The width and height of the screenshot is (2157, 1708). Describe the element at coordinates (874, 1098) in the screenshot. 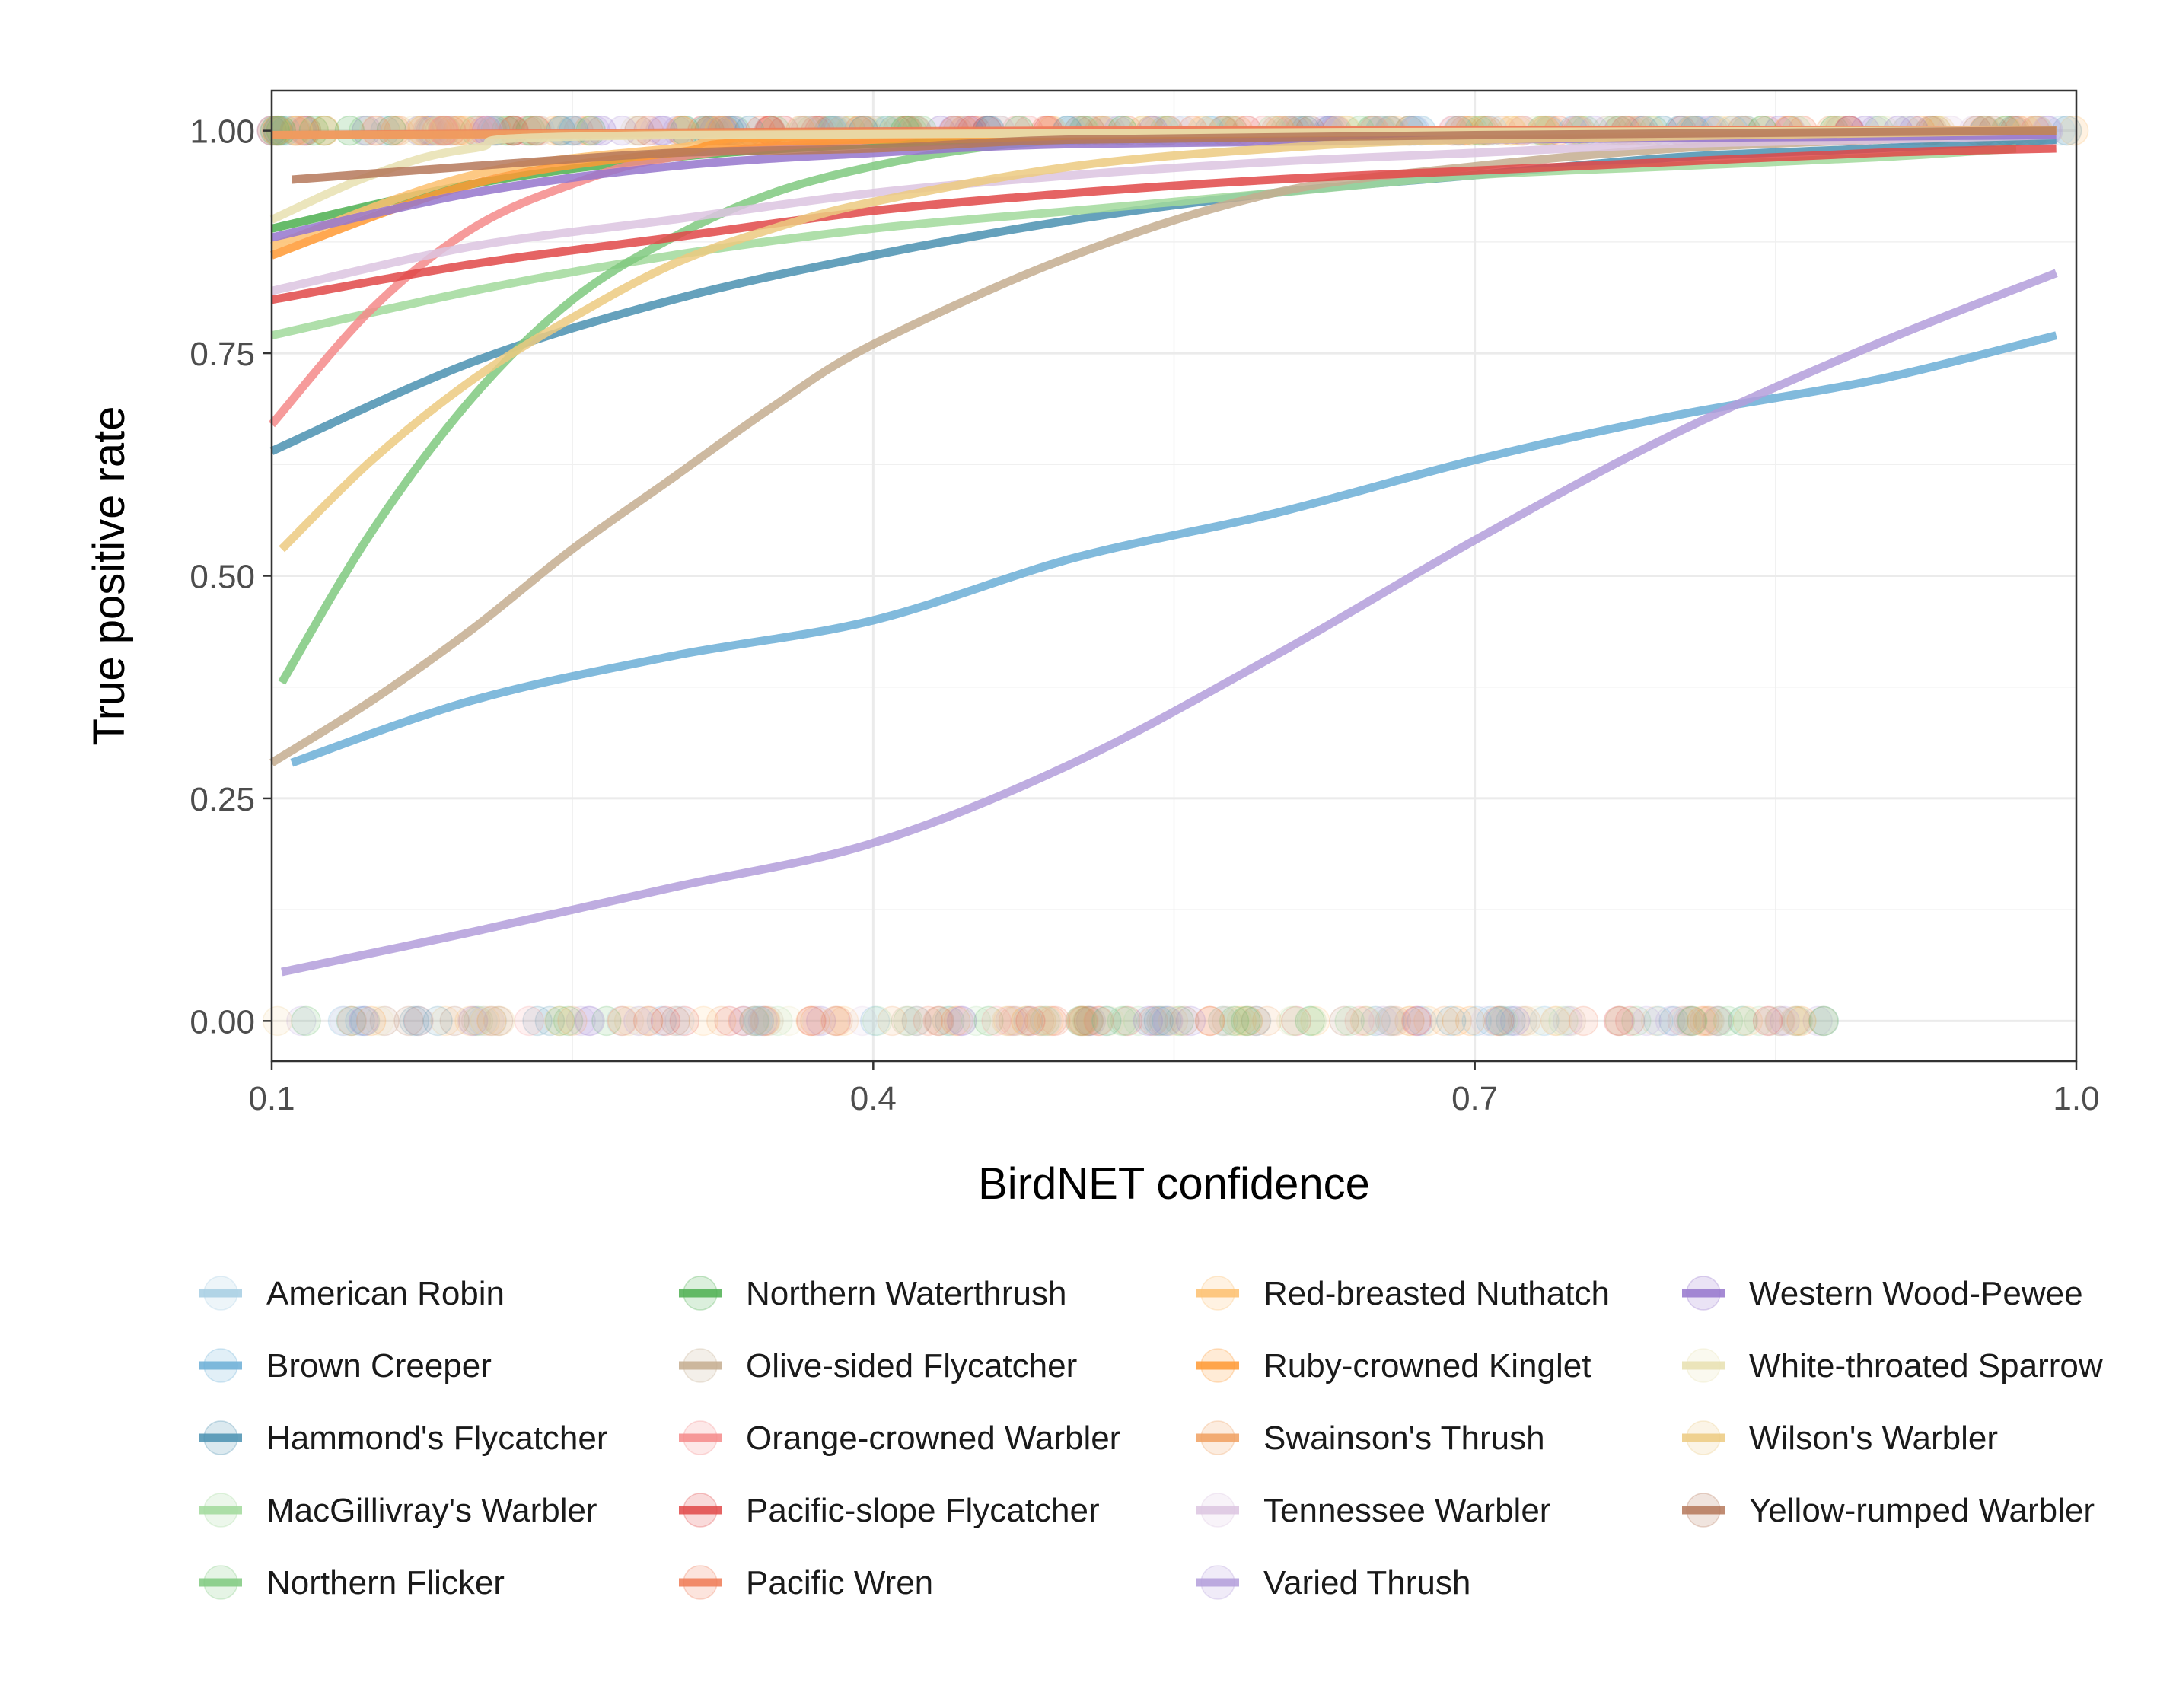

I see `x-tick-label: 0.4` at that location.